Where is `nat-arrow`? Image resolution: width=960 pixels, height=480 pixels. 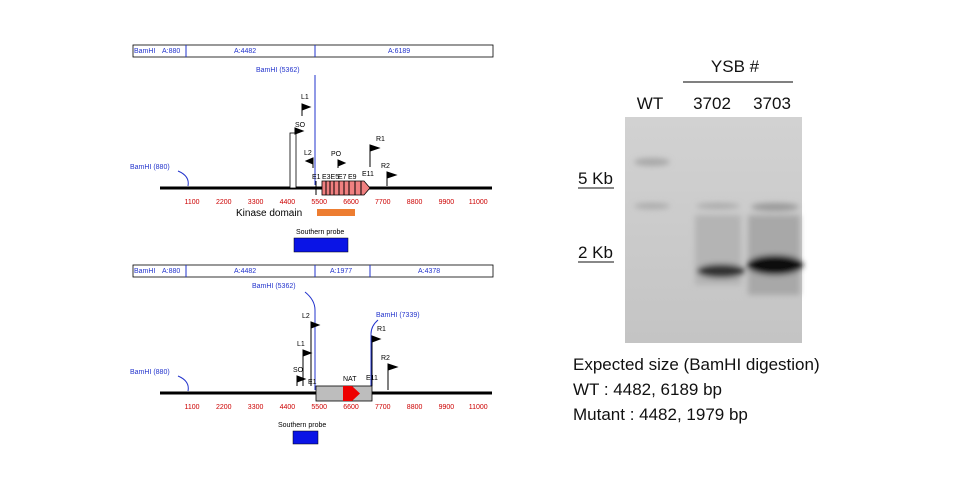 nat-arrow is located at coordinates (351, 393).